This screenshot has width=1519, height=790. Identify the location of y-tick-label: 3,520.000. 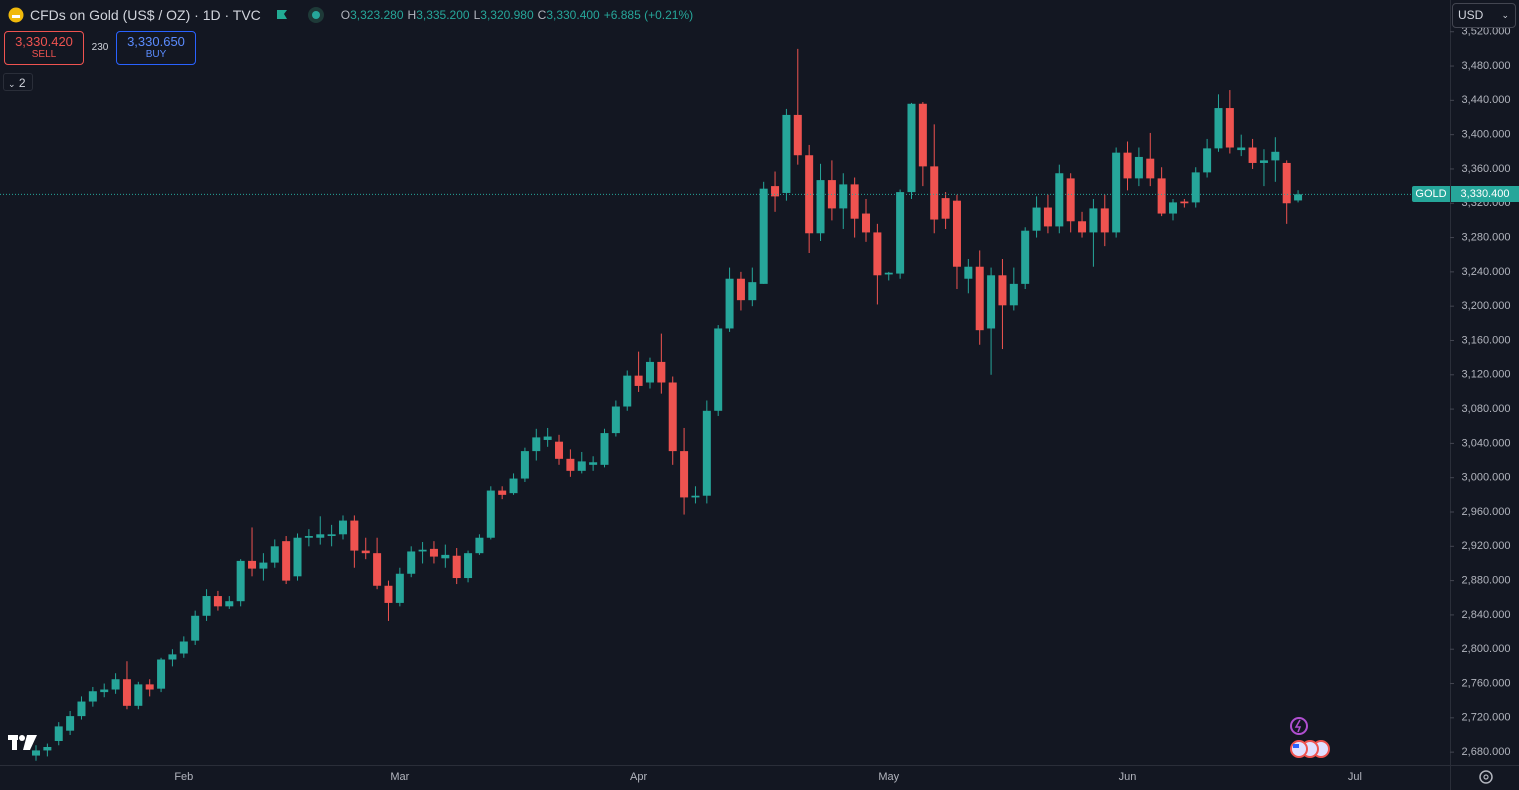
(1486, 32).